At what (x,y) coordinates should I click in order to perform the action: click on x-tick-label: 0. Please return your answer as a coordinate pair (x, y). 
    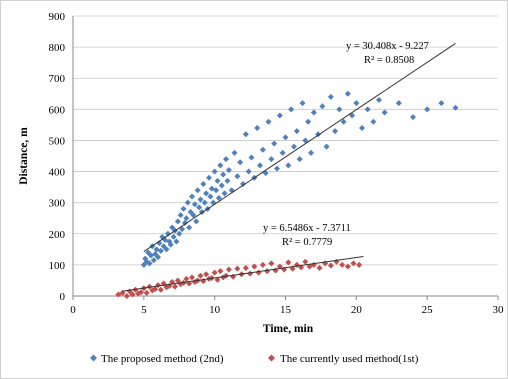
    Looking at the image, I should click on (73, 310).